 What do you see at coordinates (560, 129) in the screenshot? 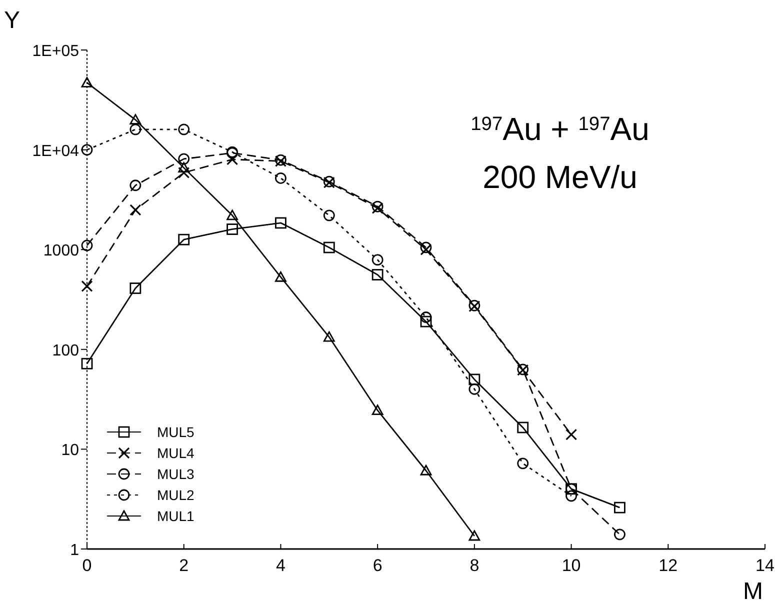
I see `annotation: $^{197}$Au + $^{197}$Au` at bounding box center [560, 129].